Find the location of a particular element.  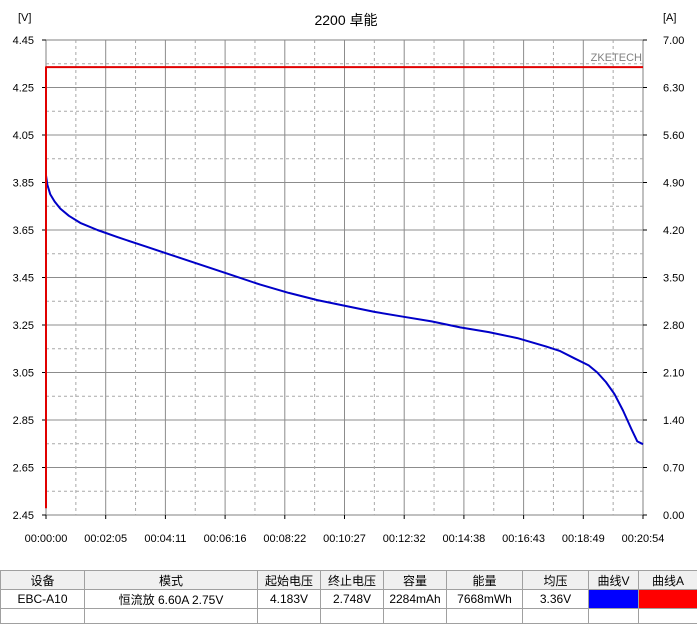

header-start-voltage: 起始电压 is located at coordinates (289, 580).